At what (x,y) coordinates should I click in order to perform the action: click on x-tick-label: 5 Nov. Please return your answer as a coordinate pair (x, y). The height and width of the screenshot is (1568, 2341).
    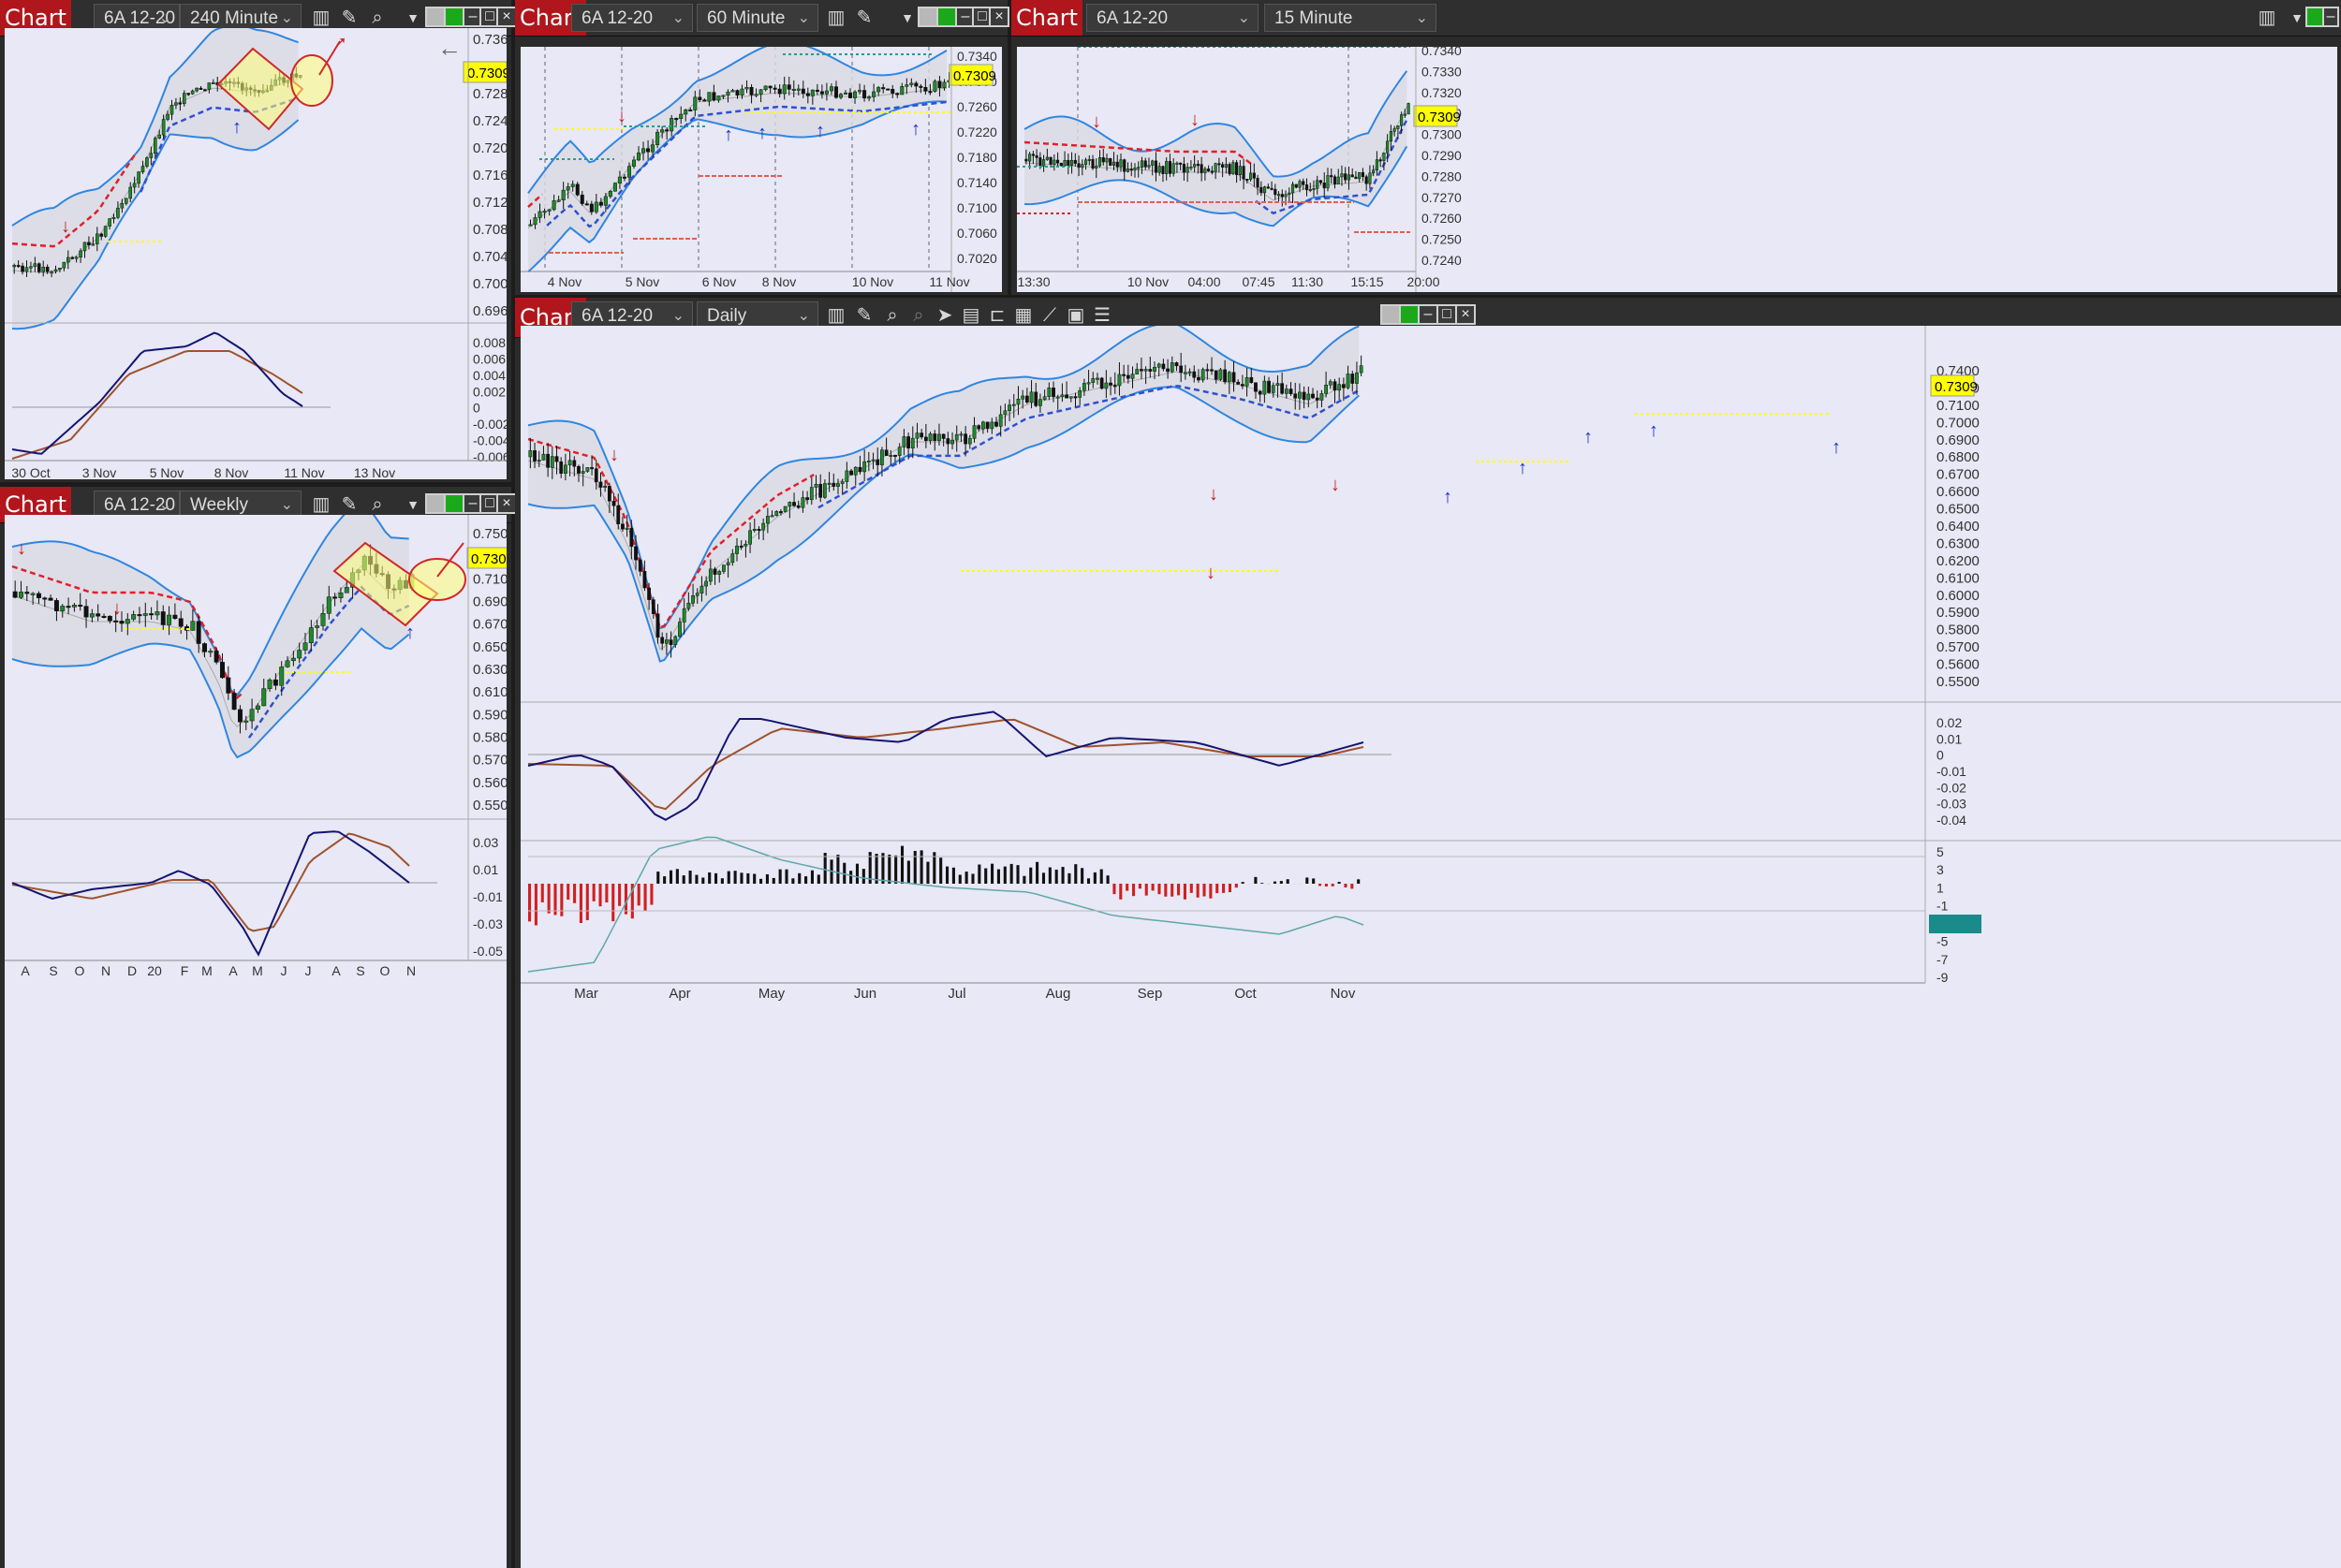
    Looking at the image, I should click on (643, 281).